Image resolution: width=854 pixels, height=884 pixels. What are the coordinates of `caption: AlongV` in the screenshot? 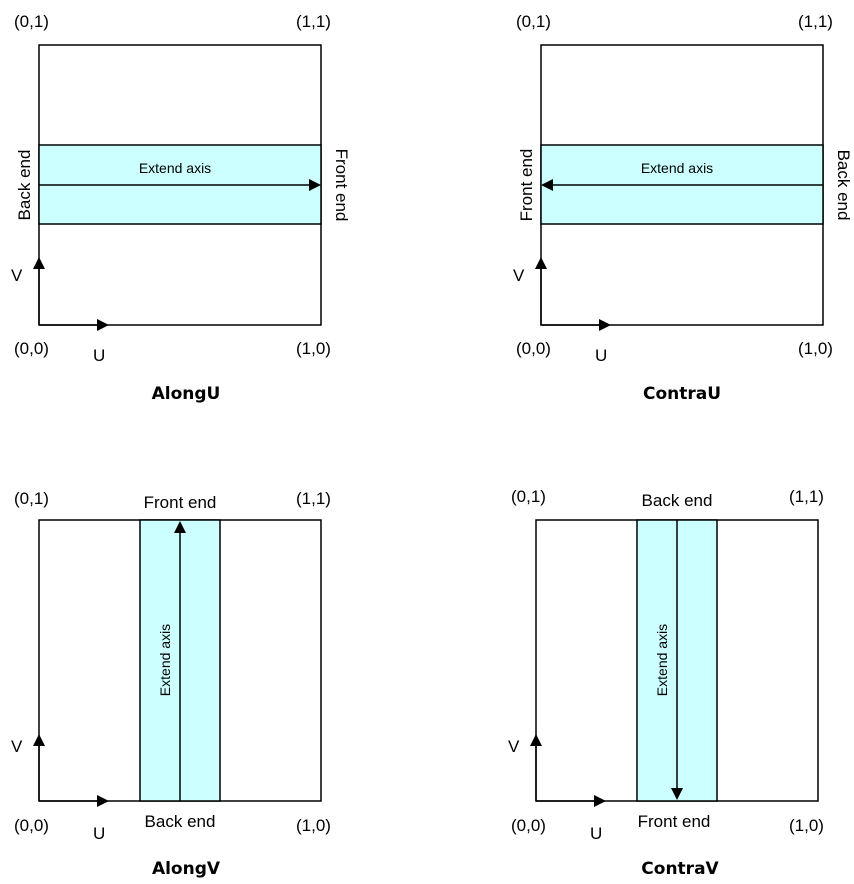 It's located at (186, 869).